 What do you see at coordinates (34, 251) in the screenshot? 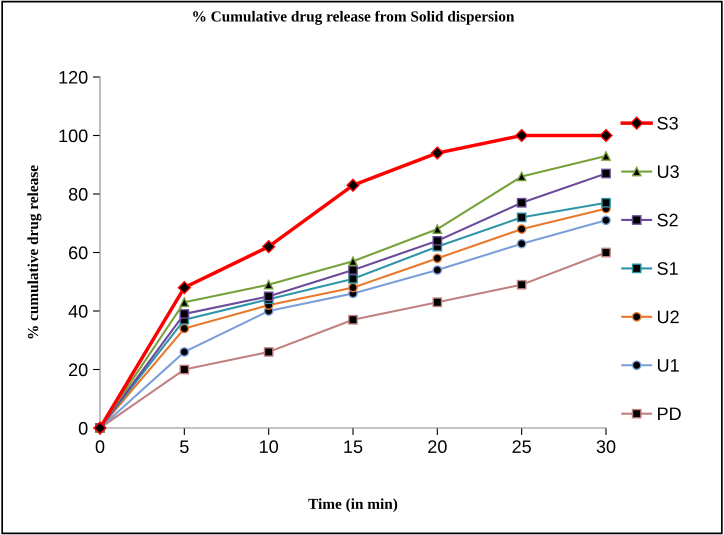
I see `y-axis-title: % cumulative drug release` at bounding box center [34, 251].